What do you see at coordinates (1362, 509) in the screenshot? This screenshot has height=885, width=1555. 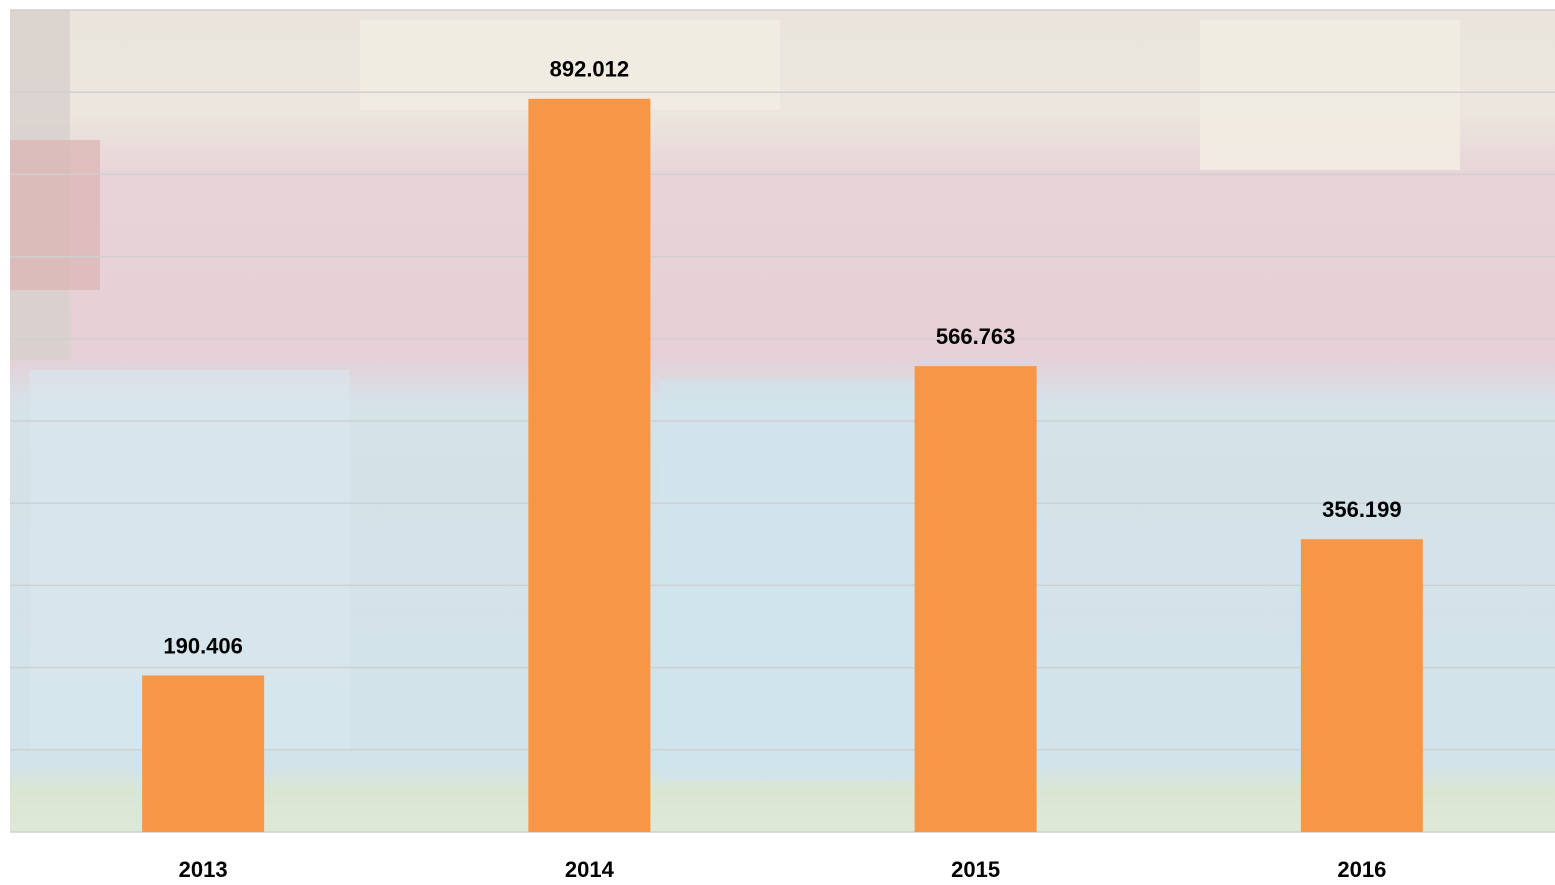 I see `value-label: 356.199` at bounding box center [1362, 509].